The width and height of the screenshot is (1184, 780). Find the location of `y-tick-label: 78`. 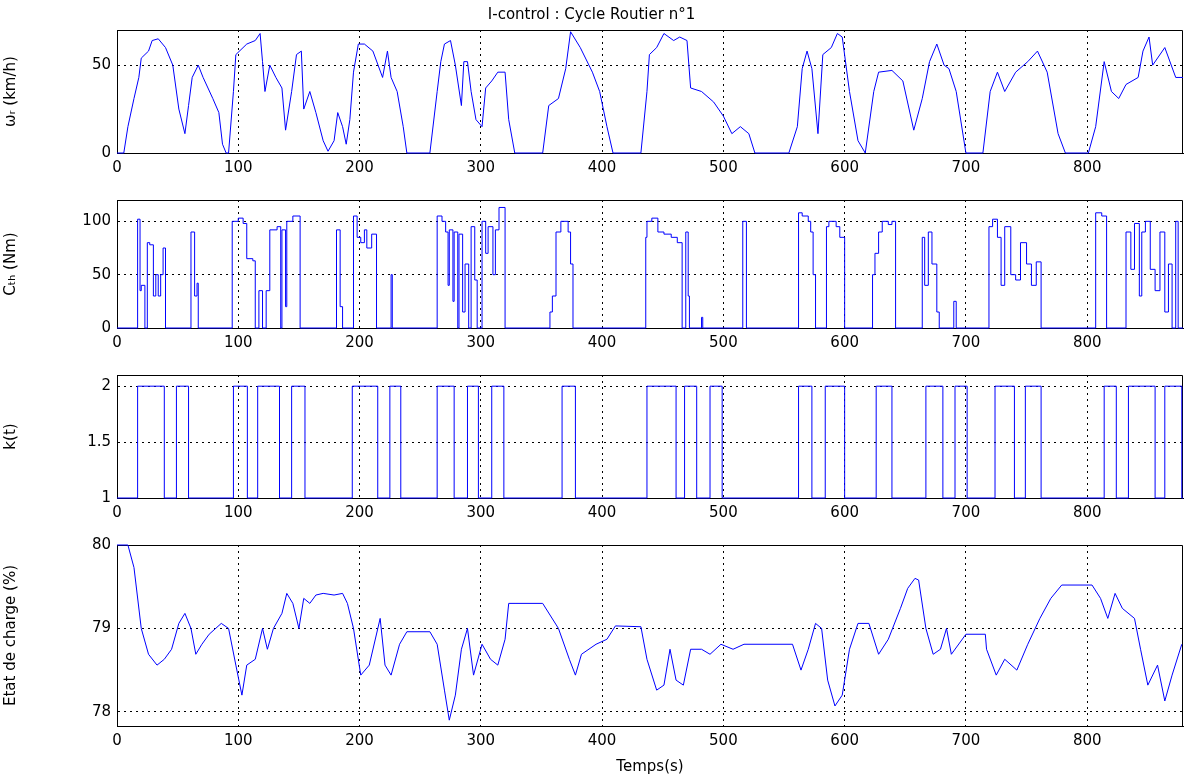

y-tick-label: 78 is located at coordinates (101, 710).